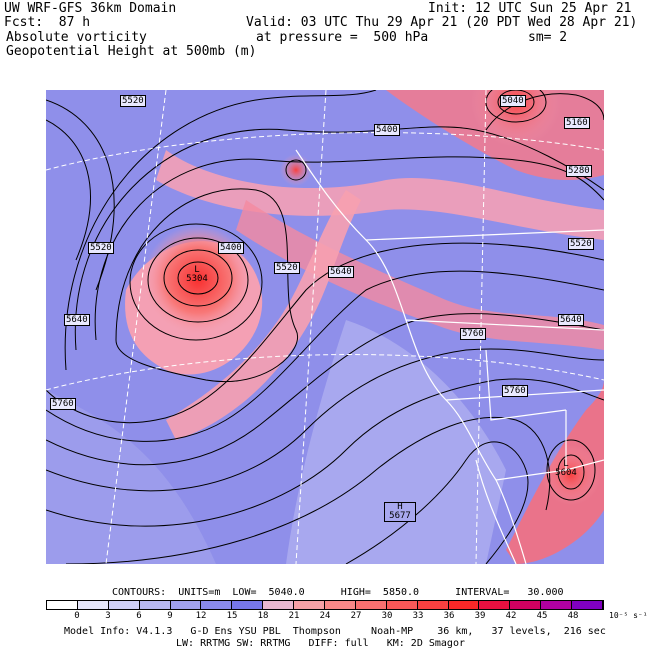  Describe the element at coordinates (90, 8) in the screenshot. I see `title-left: UW WRF-GFS 36km Domain` at that location.